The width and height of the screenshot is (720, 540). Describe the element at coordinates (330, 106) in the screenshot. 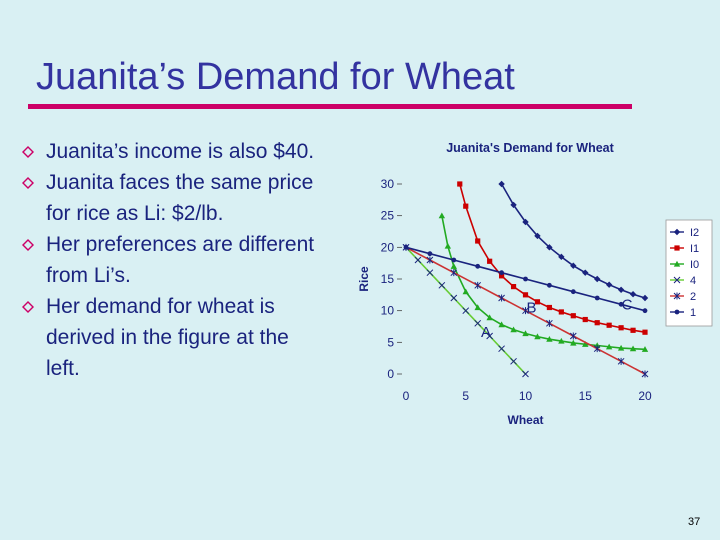

I see `title-rule` at that location.